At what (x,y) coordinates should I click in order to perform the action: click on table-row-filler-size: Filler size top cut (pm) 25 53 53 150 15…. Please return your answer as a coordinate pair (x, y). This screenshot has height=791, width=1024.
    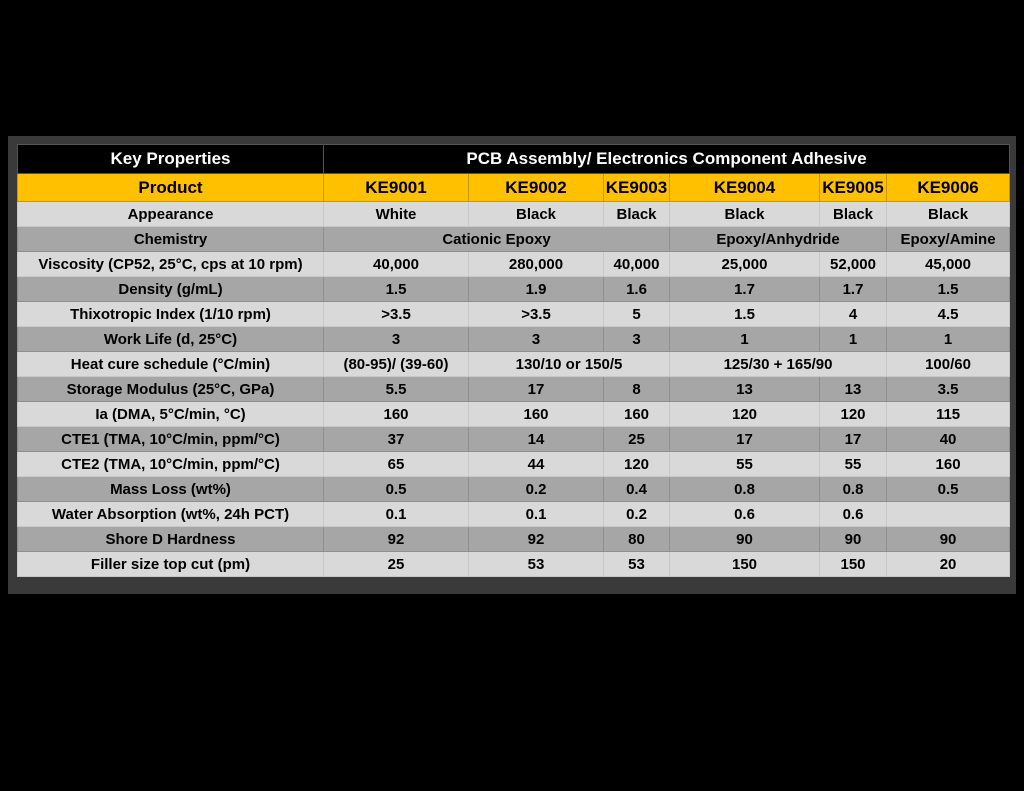
    Looking at the image, I should click on (514, 564).